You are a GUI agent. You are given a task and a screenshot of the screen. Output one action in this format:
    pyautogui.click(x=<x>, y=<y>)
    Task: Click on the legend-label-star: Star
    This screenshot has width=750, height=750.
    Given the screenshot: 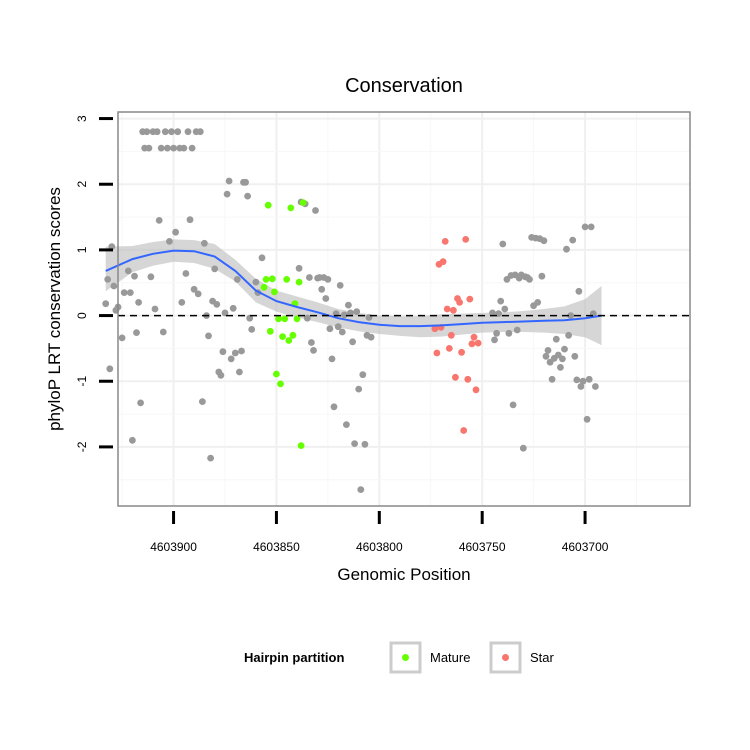 What is the action you would take?
    pyautogui.click(x=542, y=657)
    